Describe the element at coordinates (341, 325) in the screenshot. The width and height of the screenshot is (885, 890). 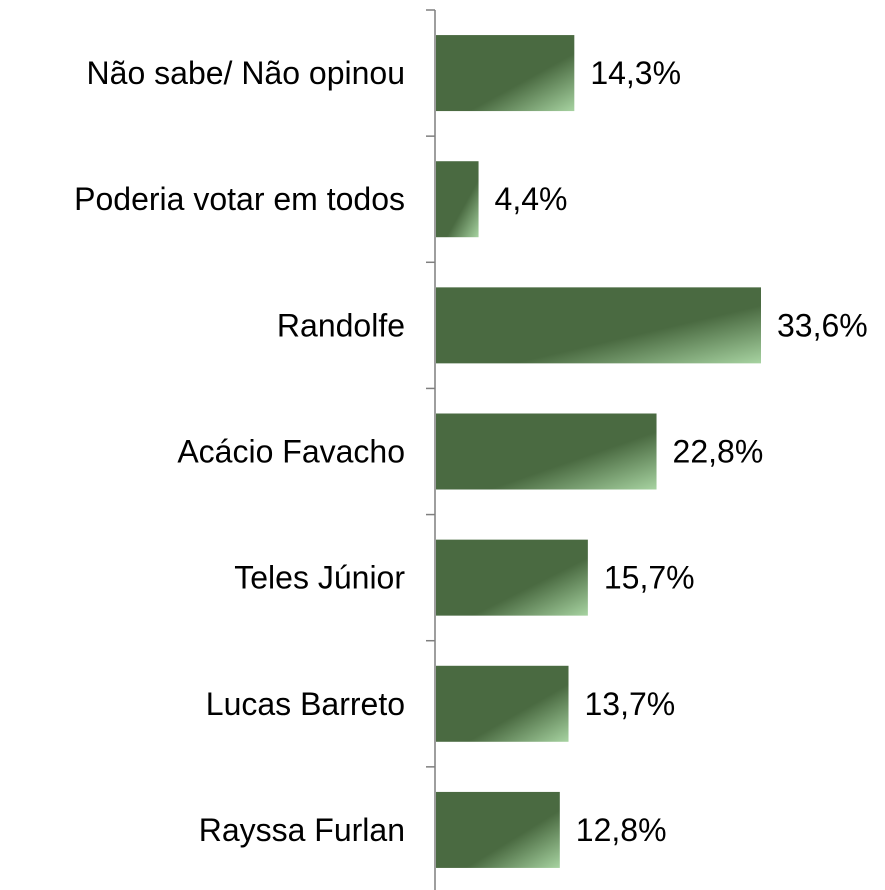
I see `category-label-2: Randolfe` at that location.